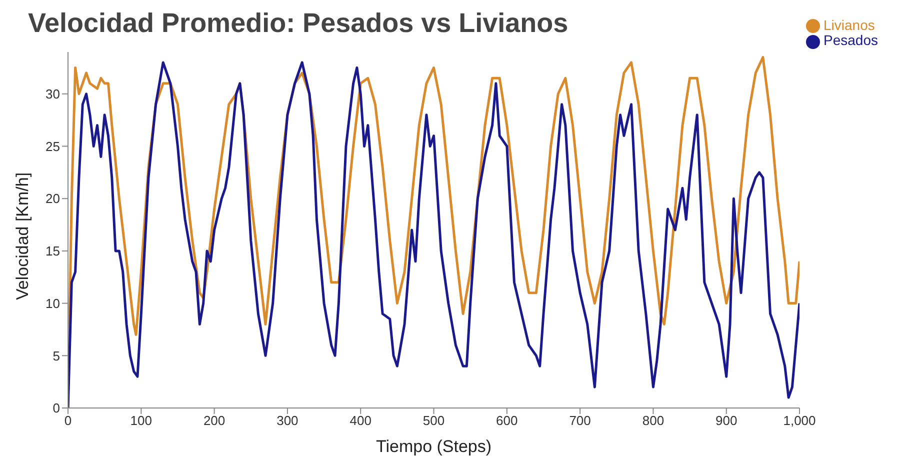 This screenshot has height=466, width=908. What do you see at coordinates (653, 420) in the screenshot?
I see `x-tick-label: 800` at bounding box center [653, 420].